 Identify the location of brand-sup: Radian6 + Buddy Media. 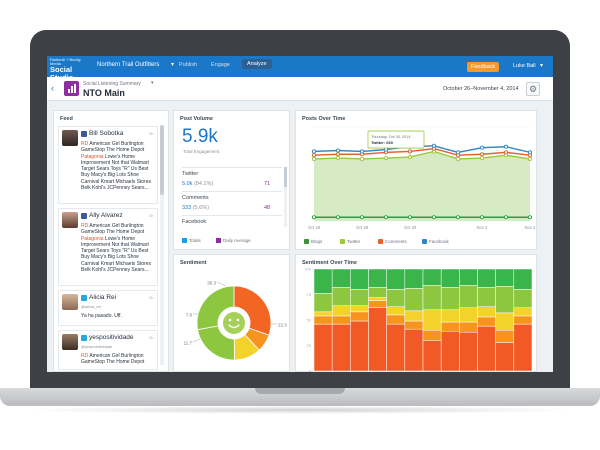
(65, 61).